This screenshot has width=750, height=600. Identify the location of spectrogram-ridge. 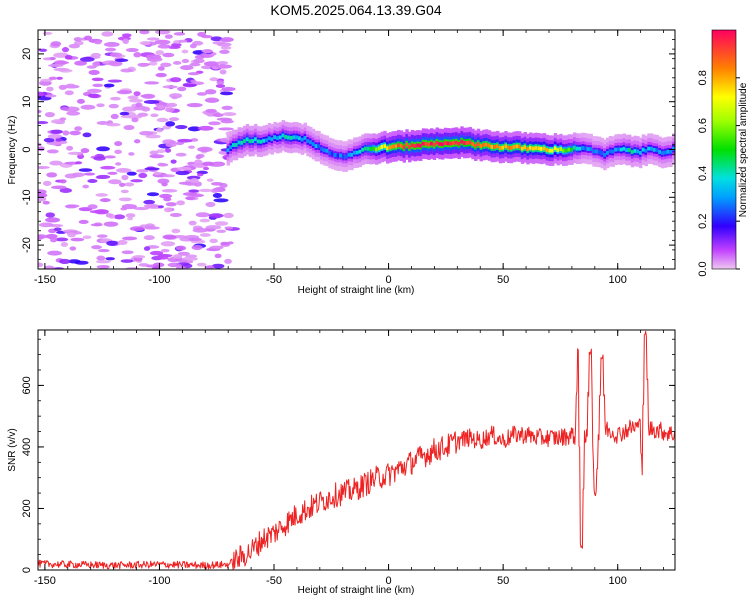
(450, 146).